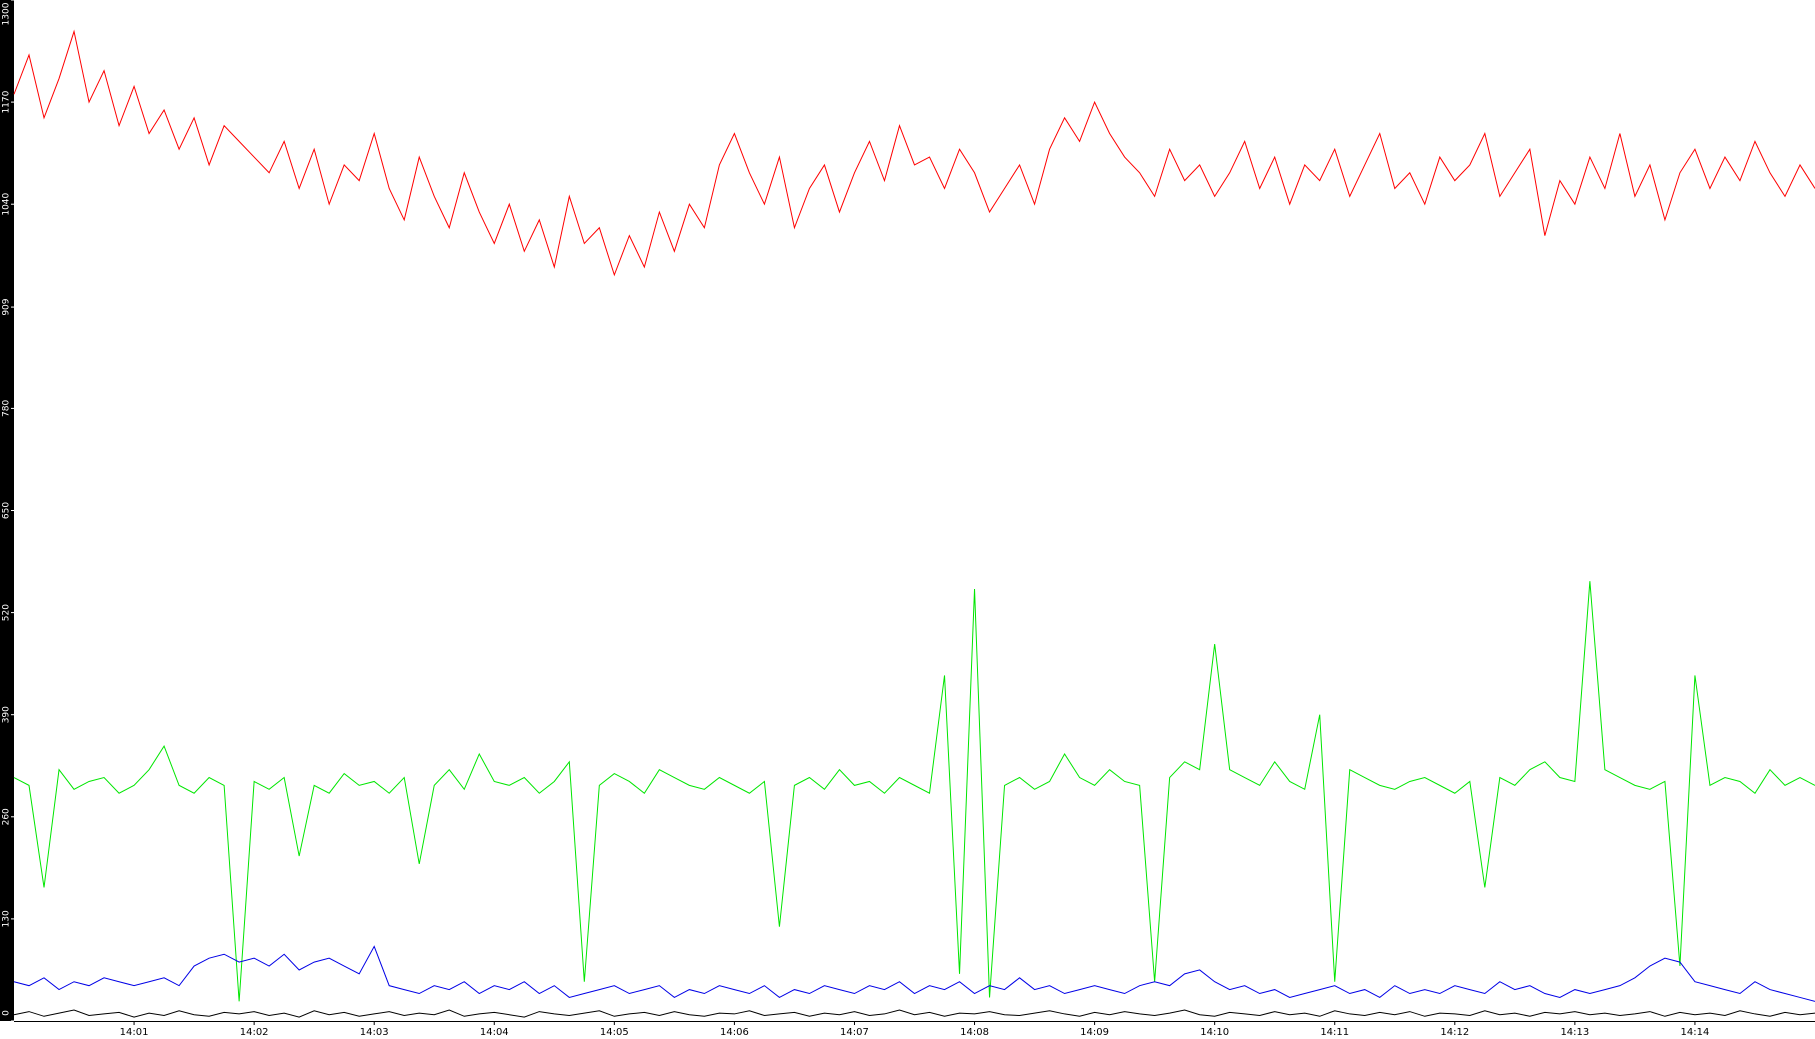  What do you see at coordinates (7, 101) in the screenshot?
I see `y-tick-label: 1170` at bounding box center [7, 101].